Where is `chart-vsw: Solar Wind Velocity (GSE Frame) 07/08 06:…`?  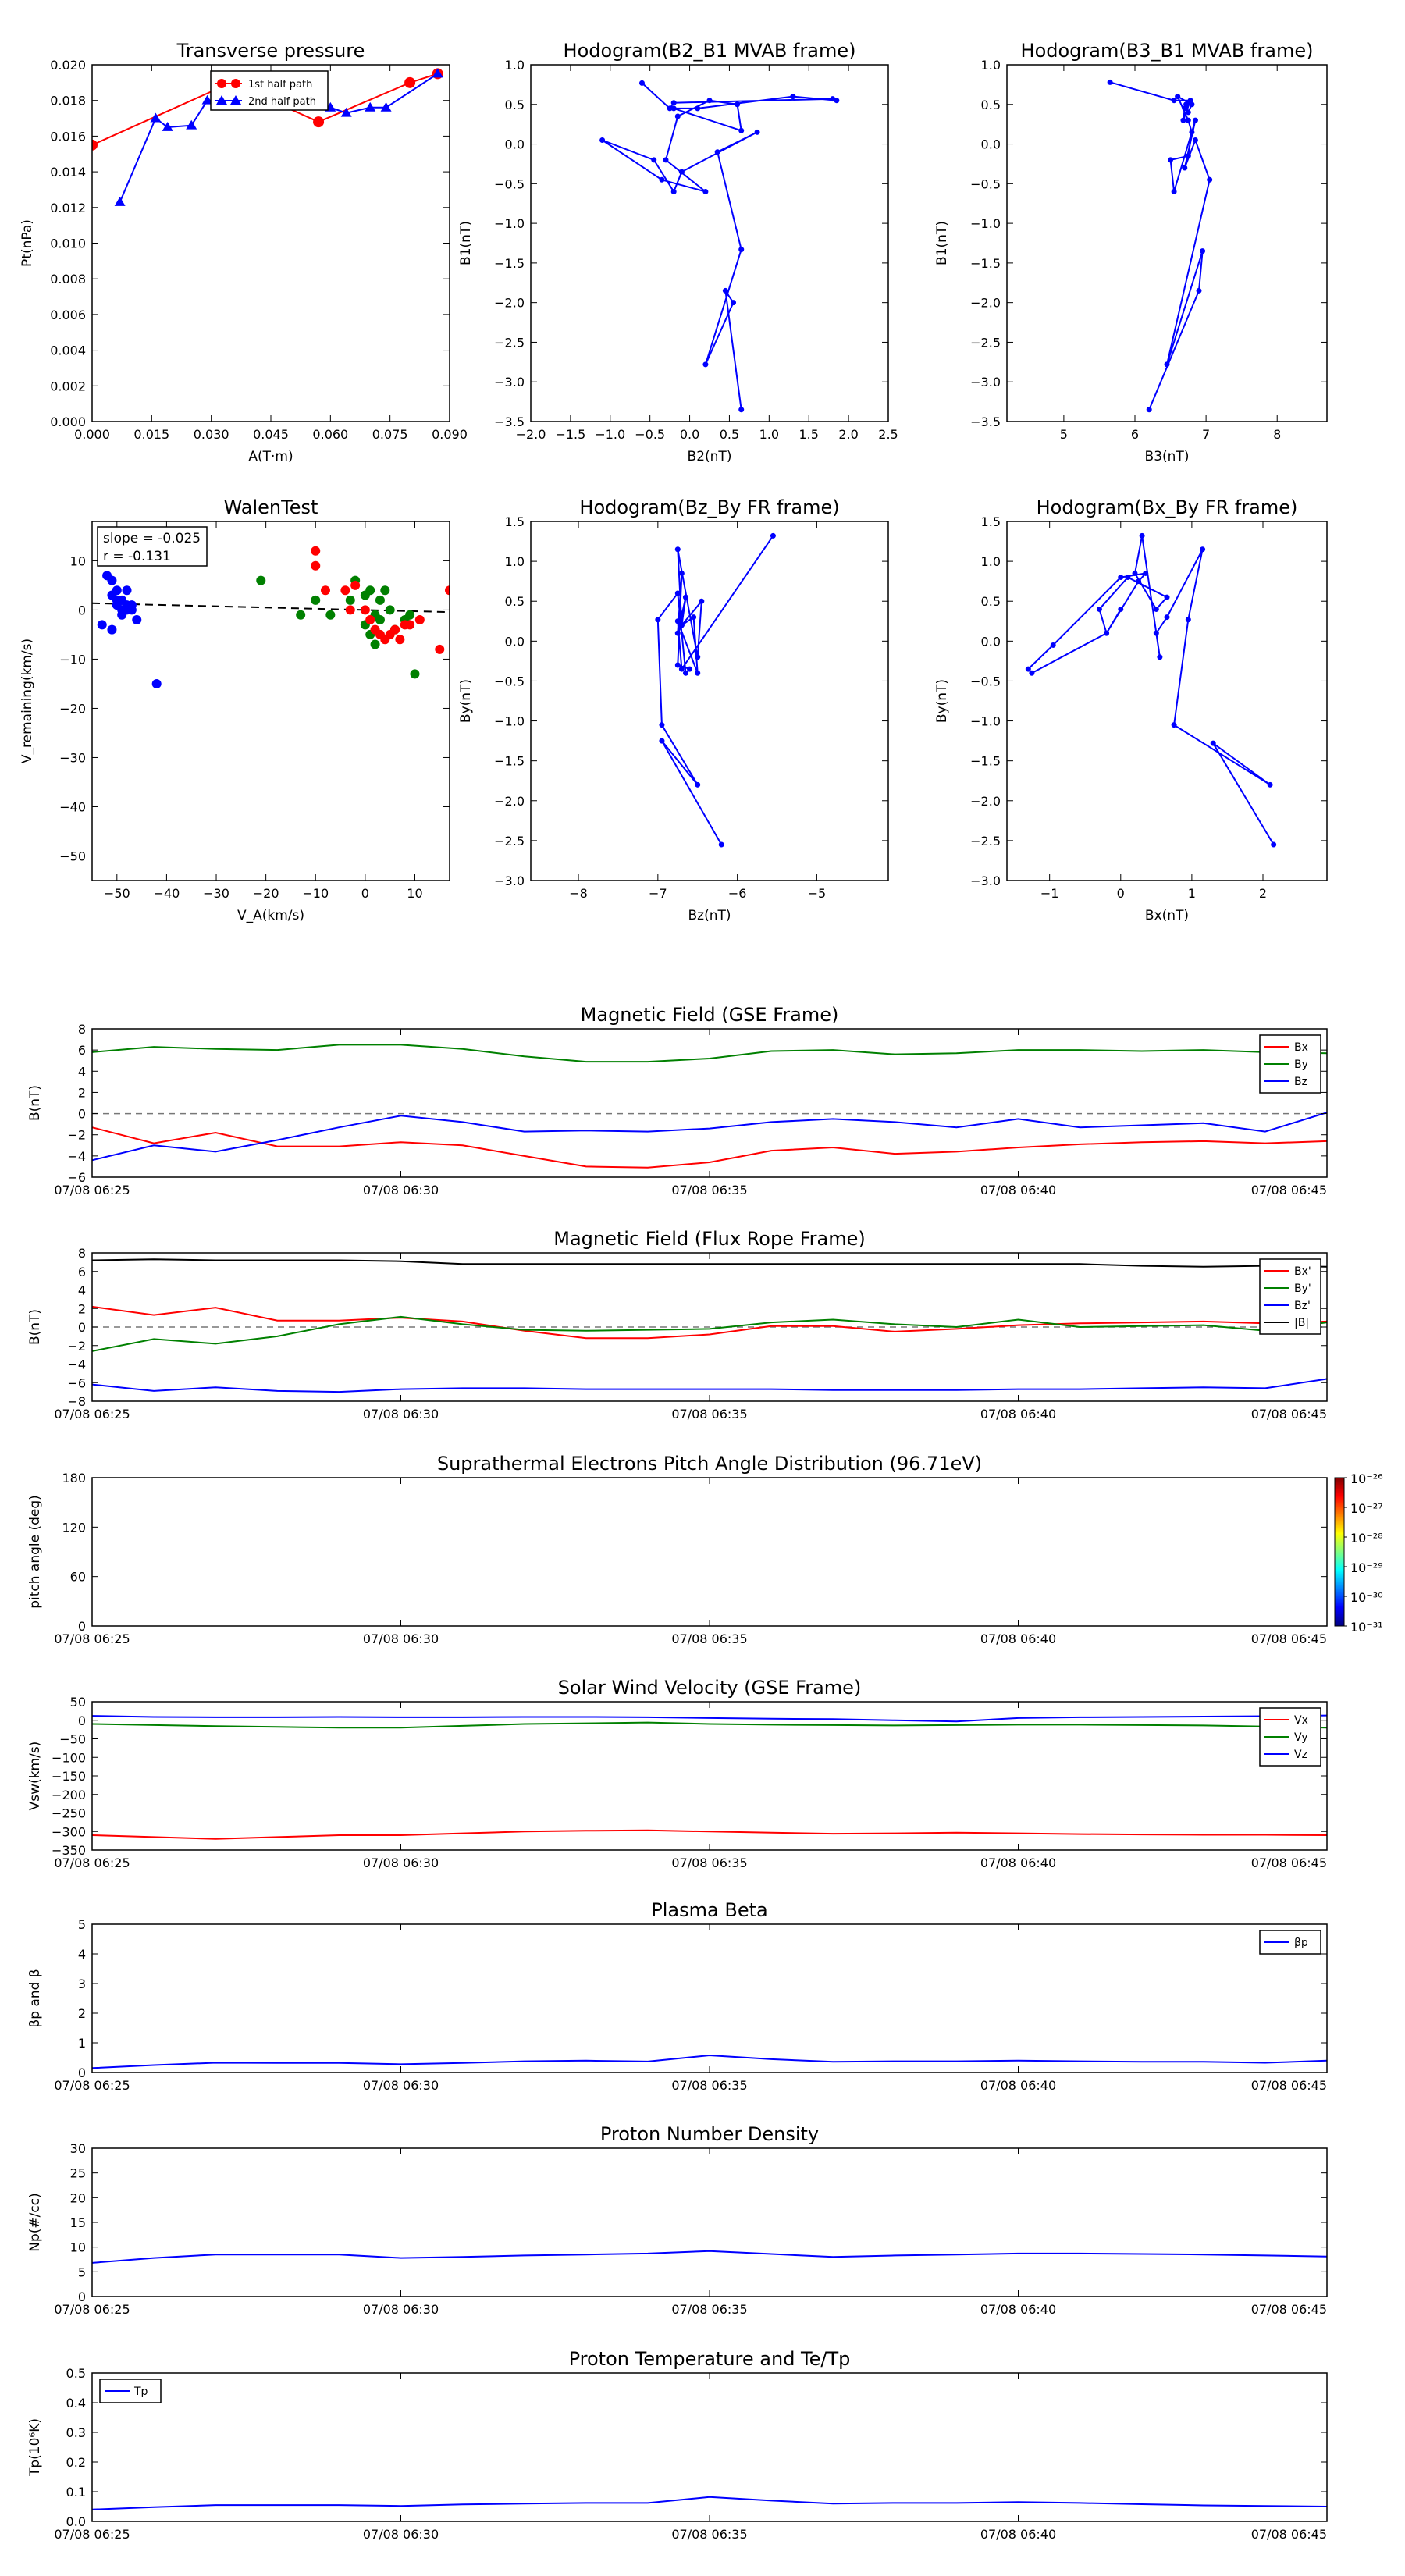
chart-vsw: Solar Wind Velocity (GSE Frame) 07/08 06:… is located at coordinates (678, 1773).